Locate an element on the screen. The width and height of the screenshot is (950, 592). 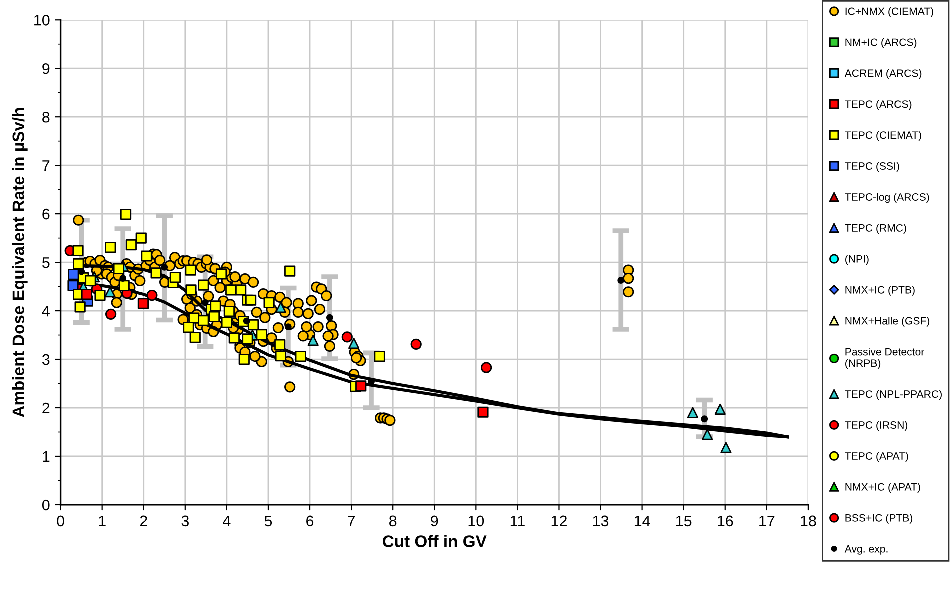
legend-label: (NPI) is located at coordinates (857, 260).